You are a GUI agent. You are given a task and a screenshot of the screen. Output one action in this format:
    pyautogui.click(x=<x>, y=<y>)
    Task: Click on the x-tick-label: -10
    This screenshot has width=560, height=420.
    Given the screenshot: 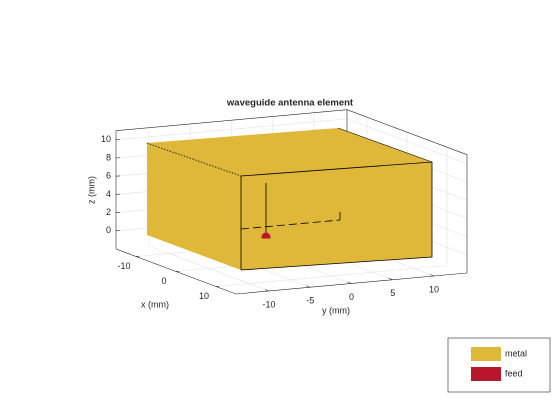 What is the action you would take?
    pyautogui.click(x=123, y=266)
    